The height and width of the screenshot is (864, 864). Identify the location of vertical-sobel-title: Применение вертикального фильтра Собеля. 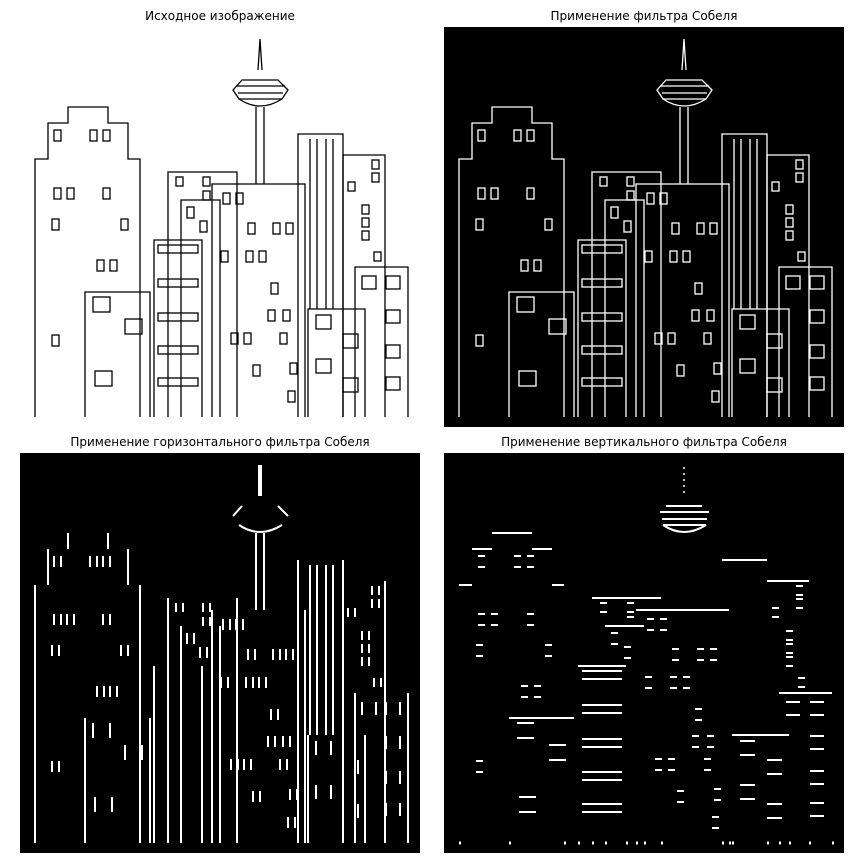
(644, 442).